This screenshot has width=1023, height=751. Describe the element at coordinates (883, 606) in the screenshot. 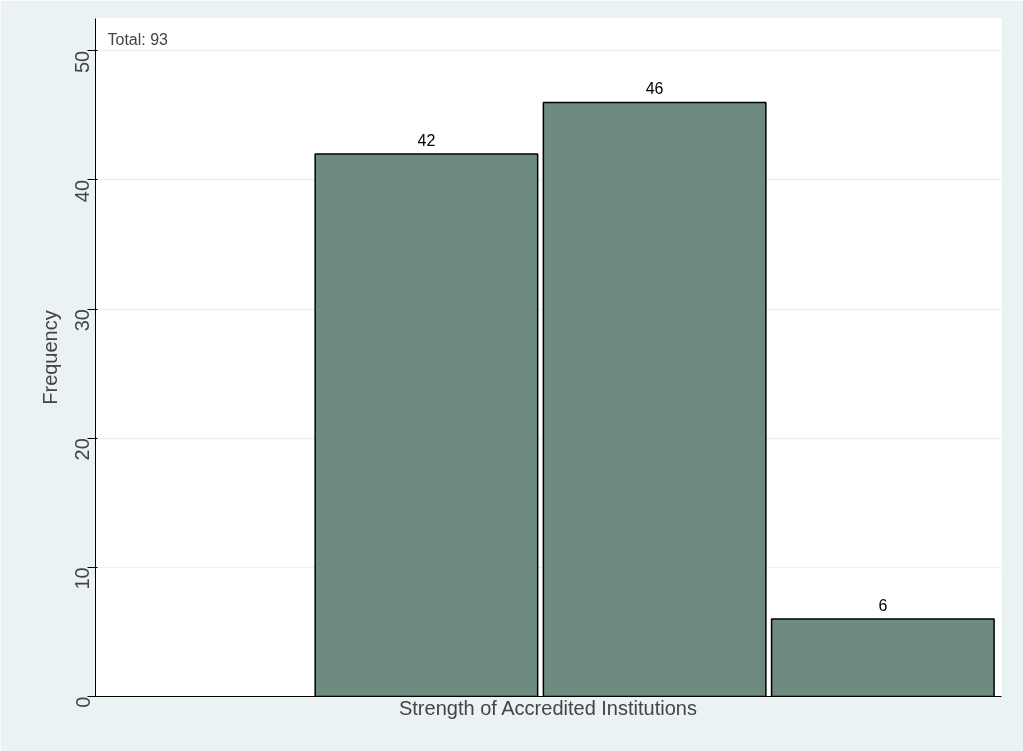

I see `data-label: 6` at that location.